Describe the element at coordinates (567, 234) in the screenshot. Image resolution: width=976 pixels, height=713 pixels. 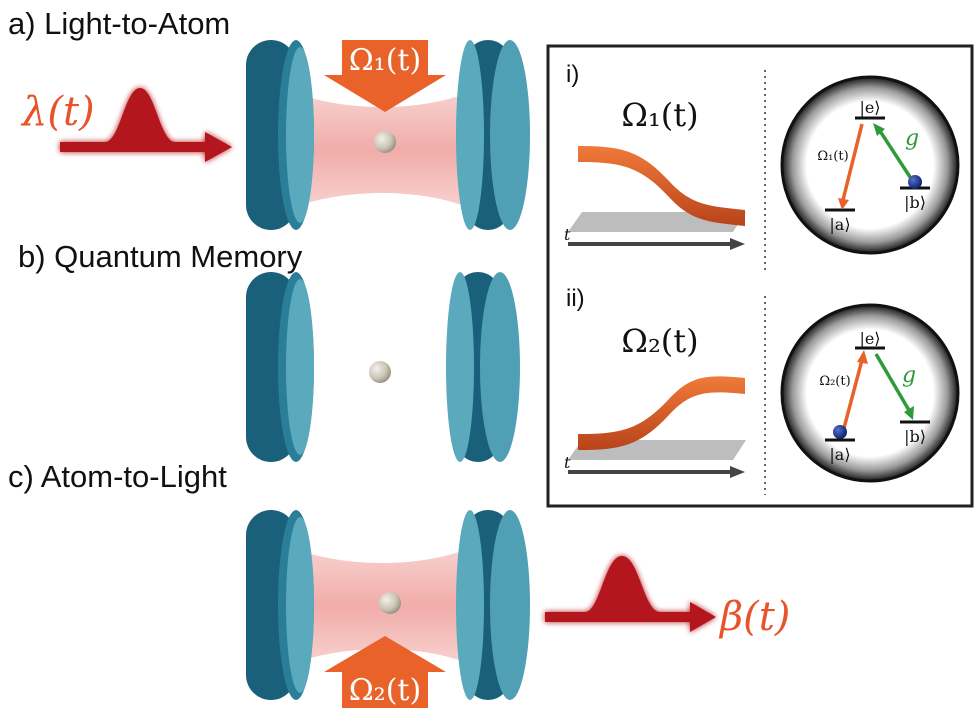
I see `time-axis-i: t` at that location.